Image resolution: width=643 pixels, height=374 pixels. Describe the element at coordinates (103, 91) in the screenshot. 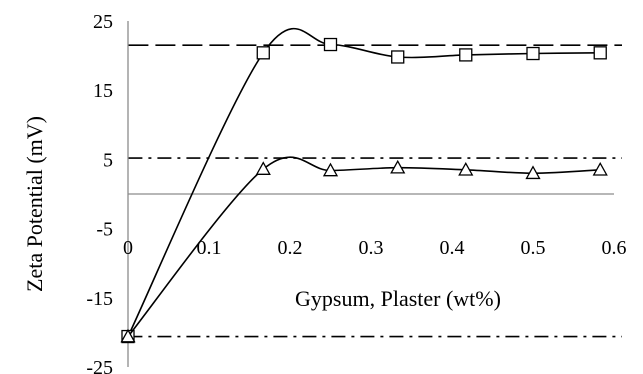

I see `y-tick-label: 15` at that location.